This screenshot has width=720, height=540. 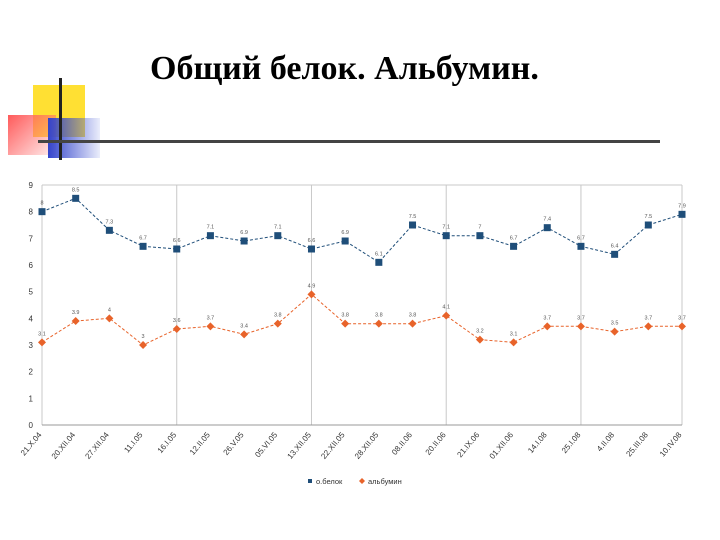 What do you see at coordinates (367, 445) in the screenshot?
I see `x-tick-label: 28.XII.05` at bounding box center [367, 445].